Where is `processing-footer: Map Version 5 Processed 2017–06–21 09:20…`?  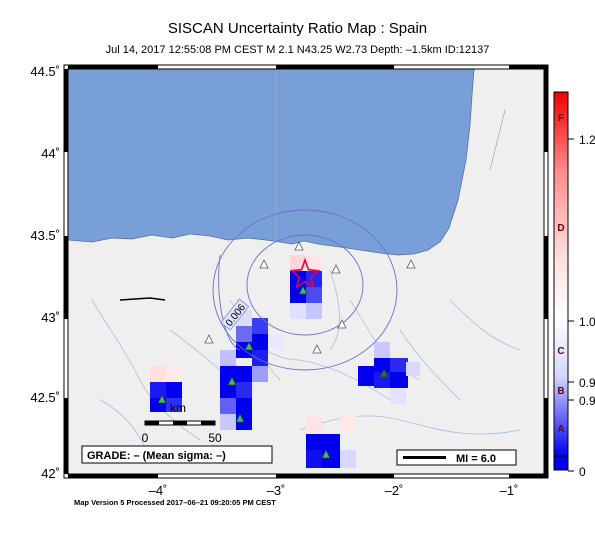 processing-footer: Map Version 5 Processed 2017–06–21 09:20… is located at coordinates (175, 502).